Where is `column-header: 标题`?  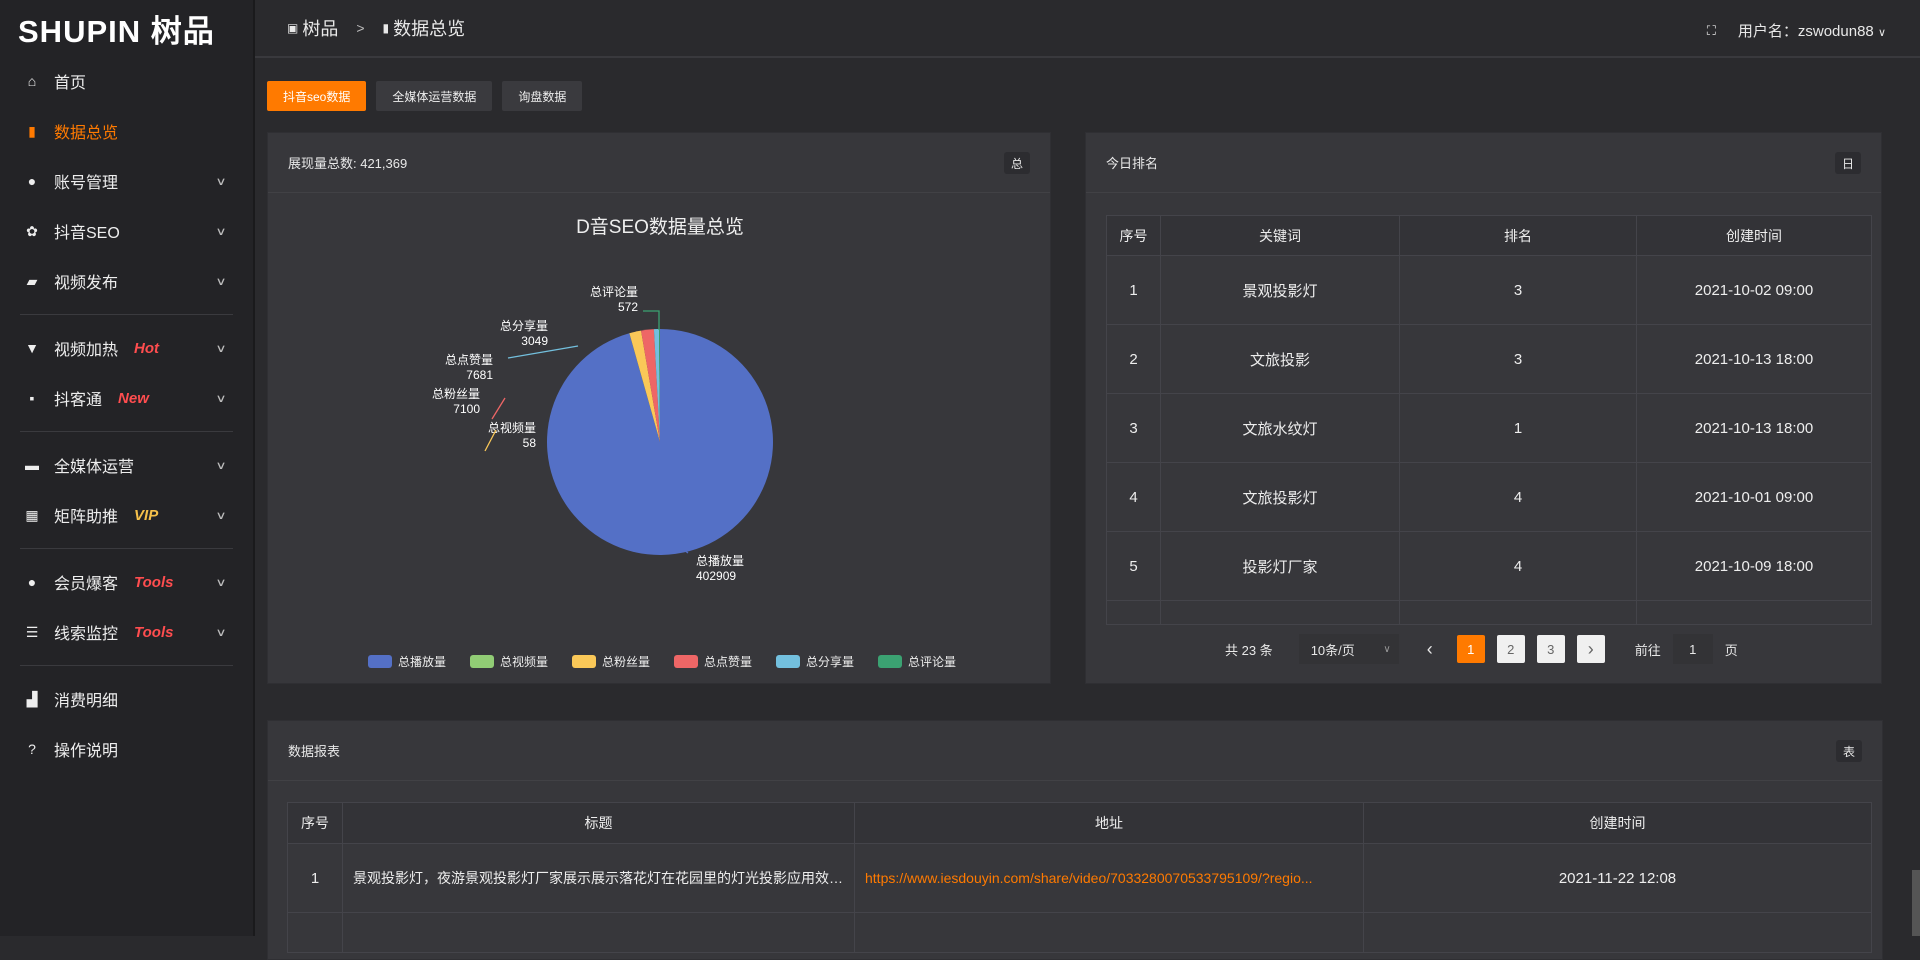
column-header: 标题 is located at coordinates (598, 823).